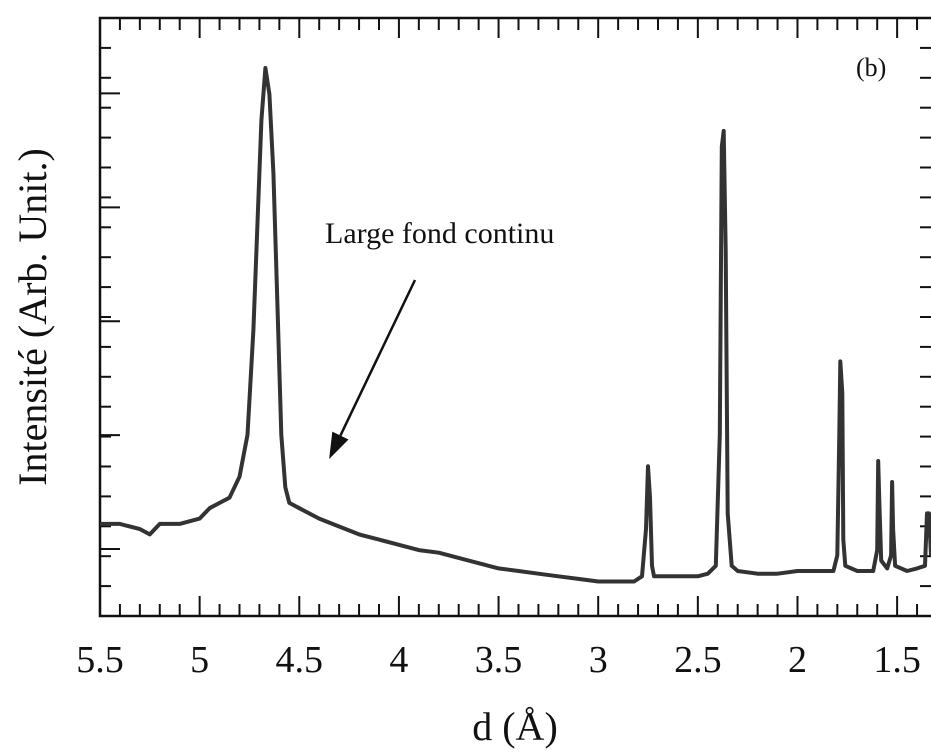 The height and width of the screenshot is (753, 931). Describe the element at coordinates (897, 660) in the screenshot. I see `x-tick-label: 1.5` at that location.